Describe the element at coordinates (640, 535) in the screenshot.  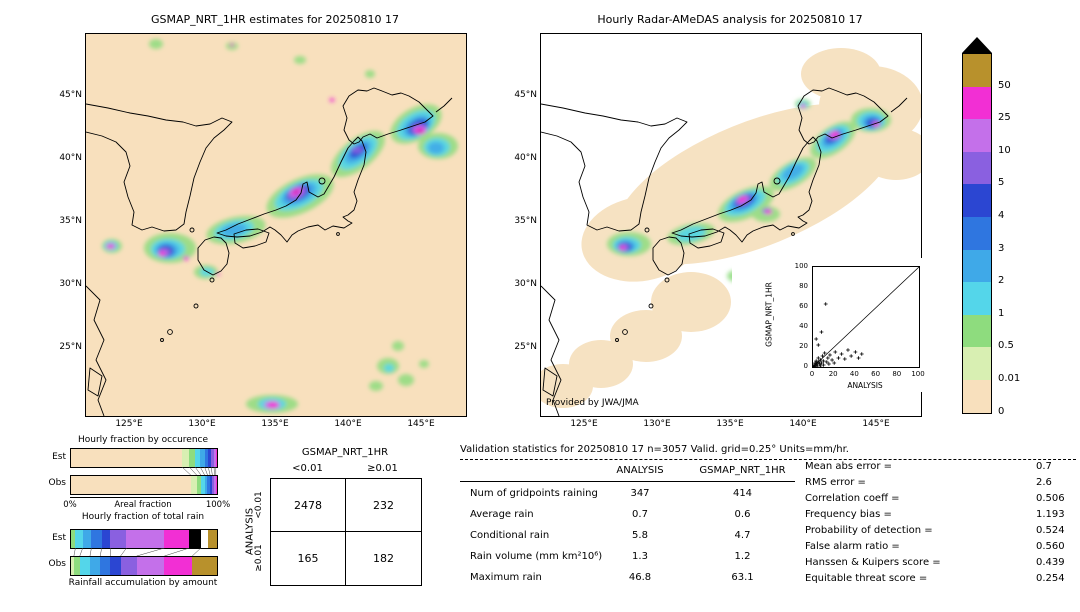
I see `stats-analysis-value: 5.8` at that location.